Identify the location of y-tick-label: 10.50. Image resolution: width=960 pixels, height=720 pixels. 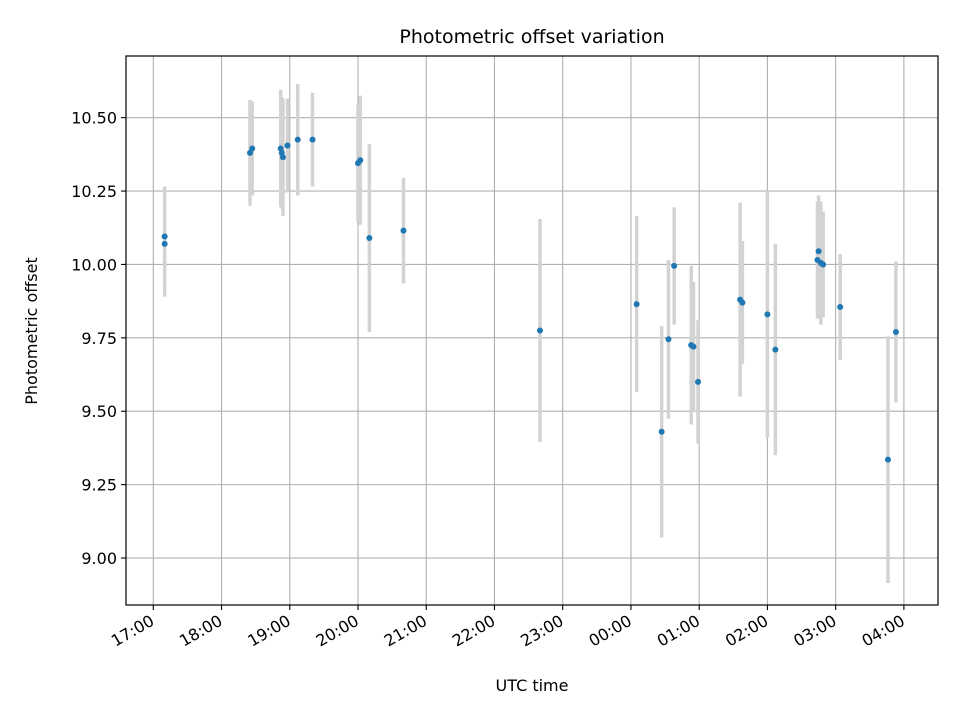
(94, 118).